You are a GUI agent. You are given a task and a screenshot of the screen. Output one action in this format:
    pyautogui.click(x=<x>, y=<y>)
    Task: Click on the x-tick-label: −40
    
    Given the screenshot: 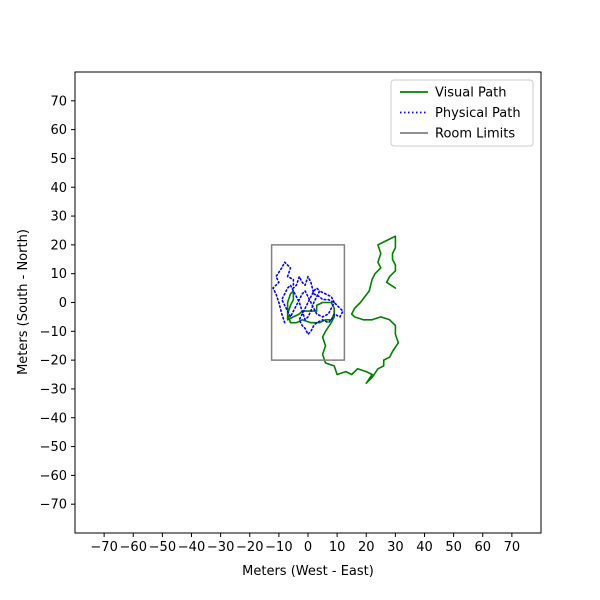 What is the action you would take?
    pyautogui.click(x=191, y=547)
    